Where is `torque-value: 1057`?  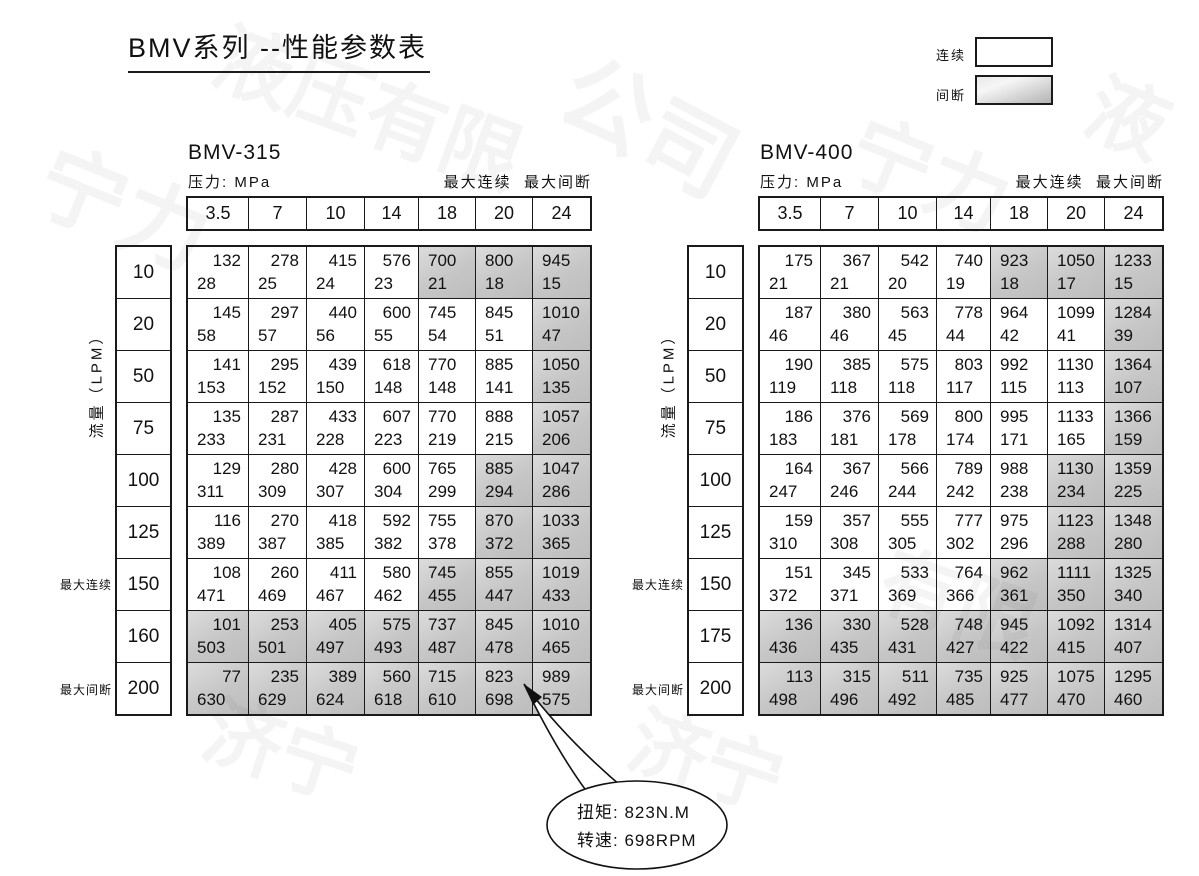
torque-value: 1057 is located at coordinates (561, 416).